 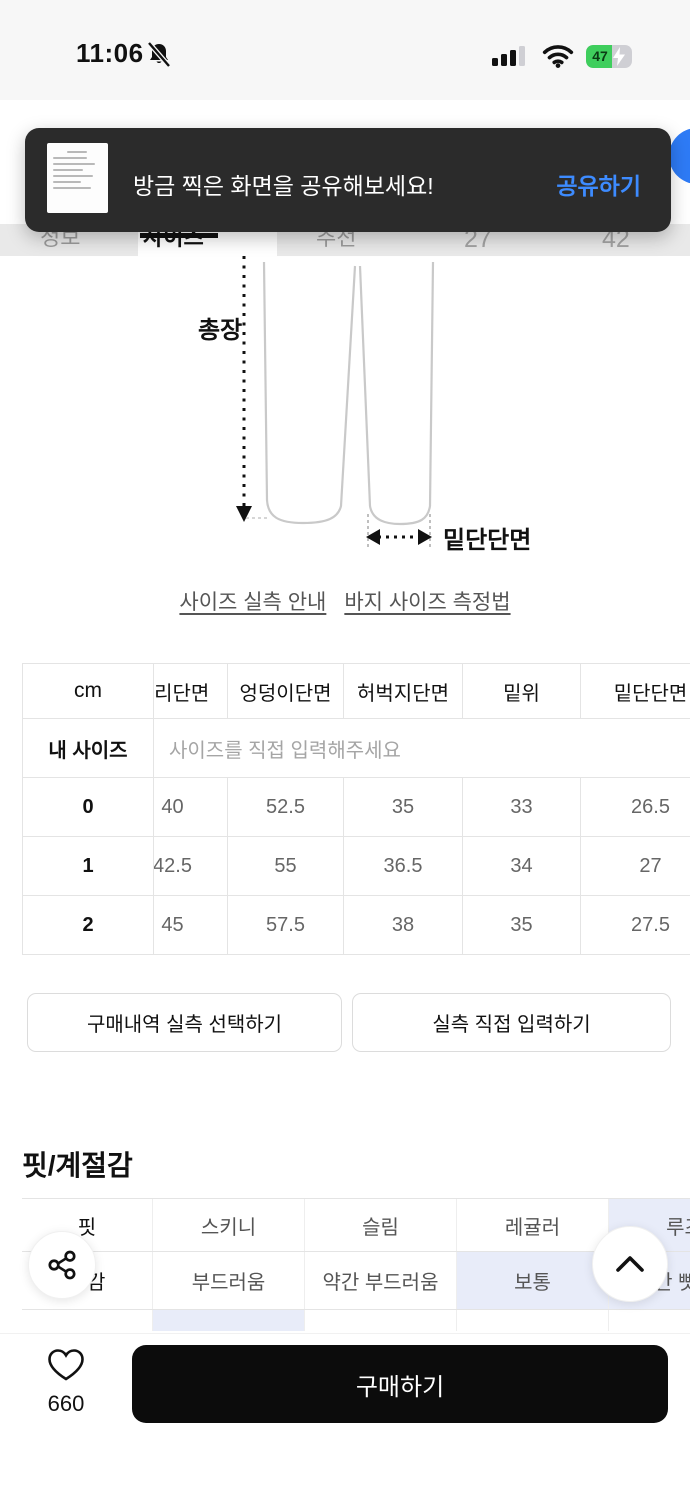 What do you see at coordinates (88, 866) in the screenshot?
I see `size-label: 1` at bounding box center [88, 866].